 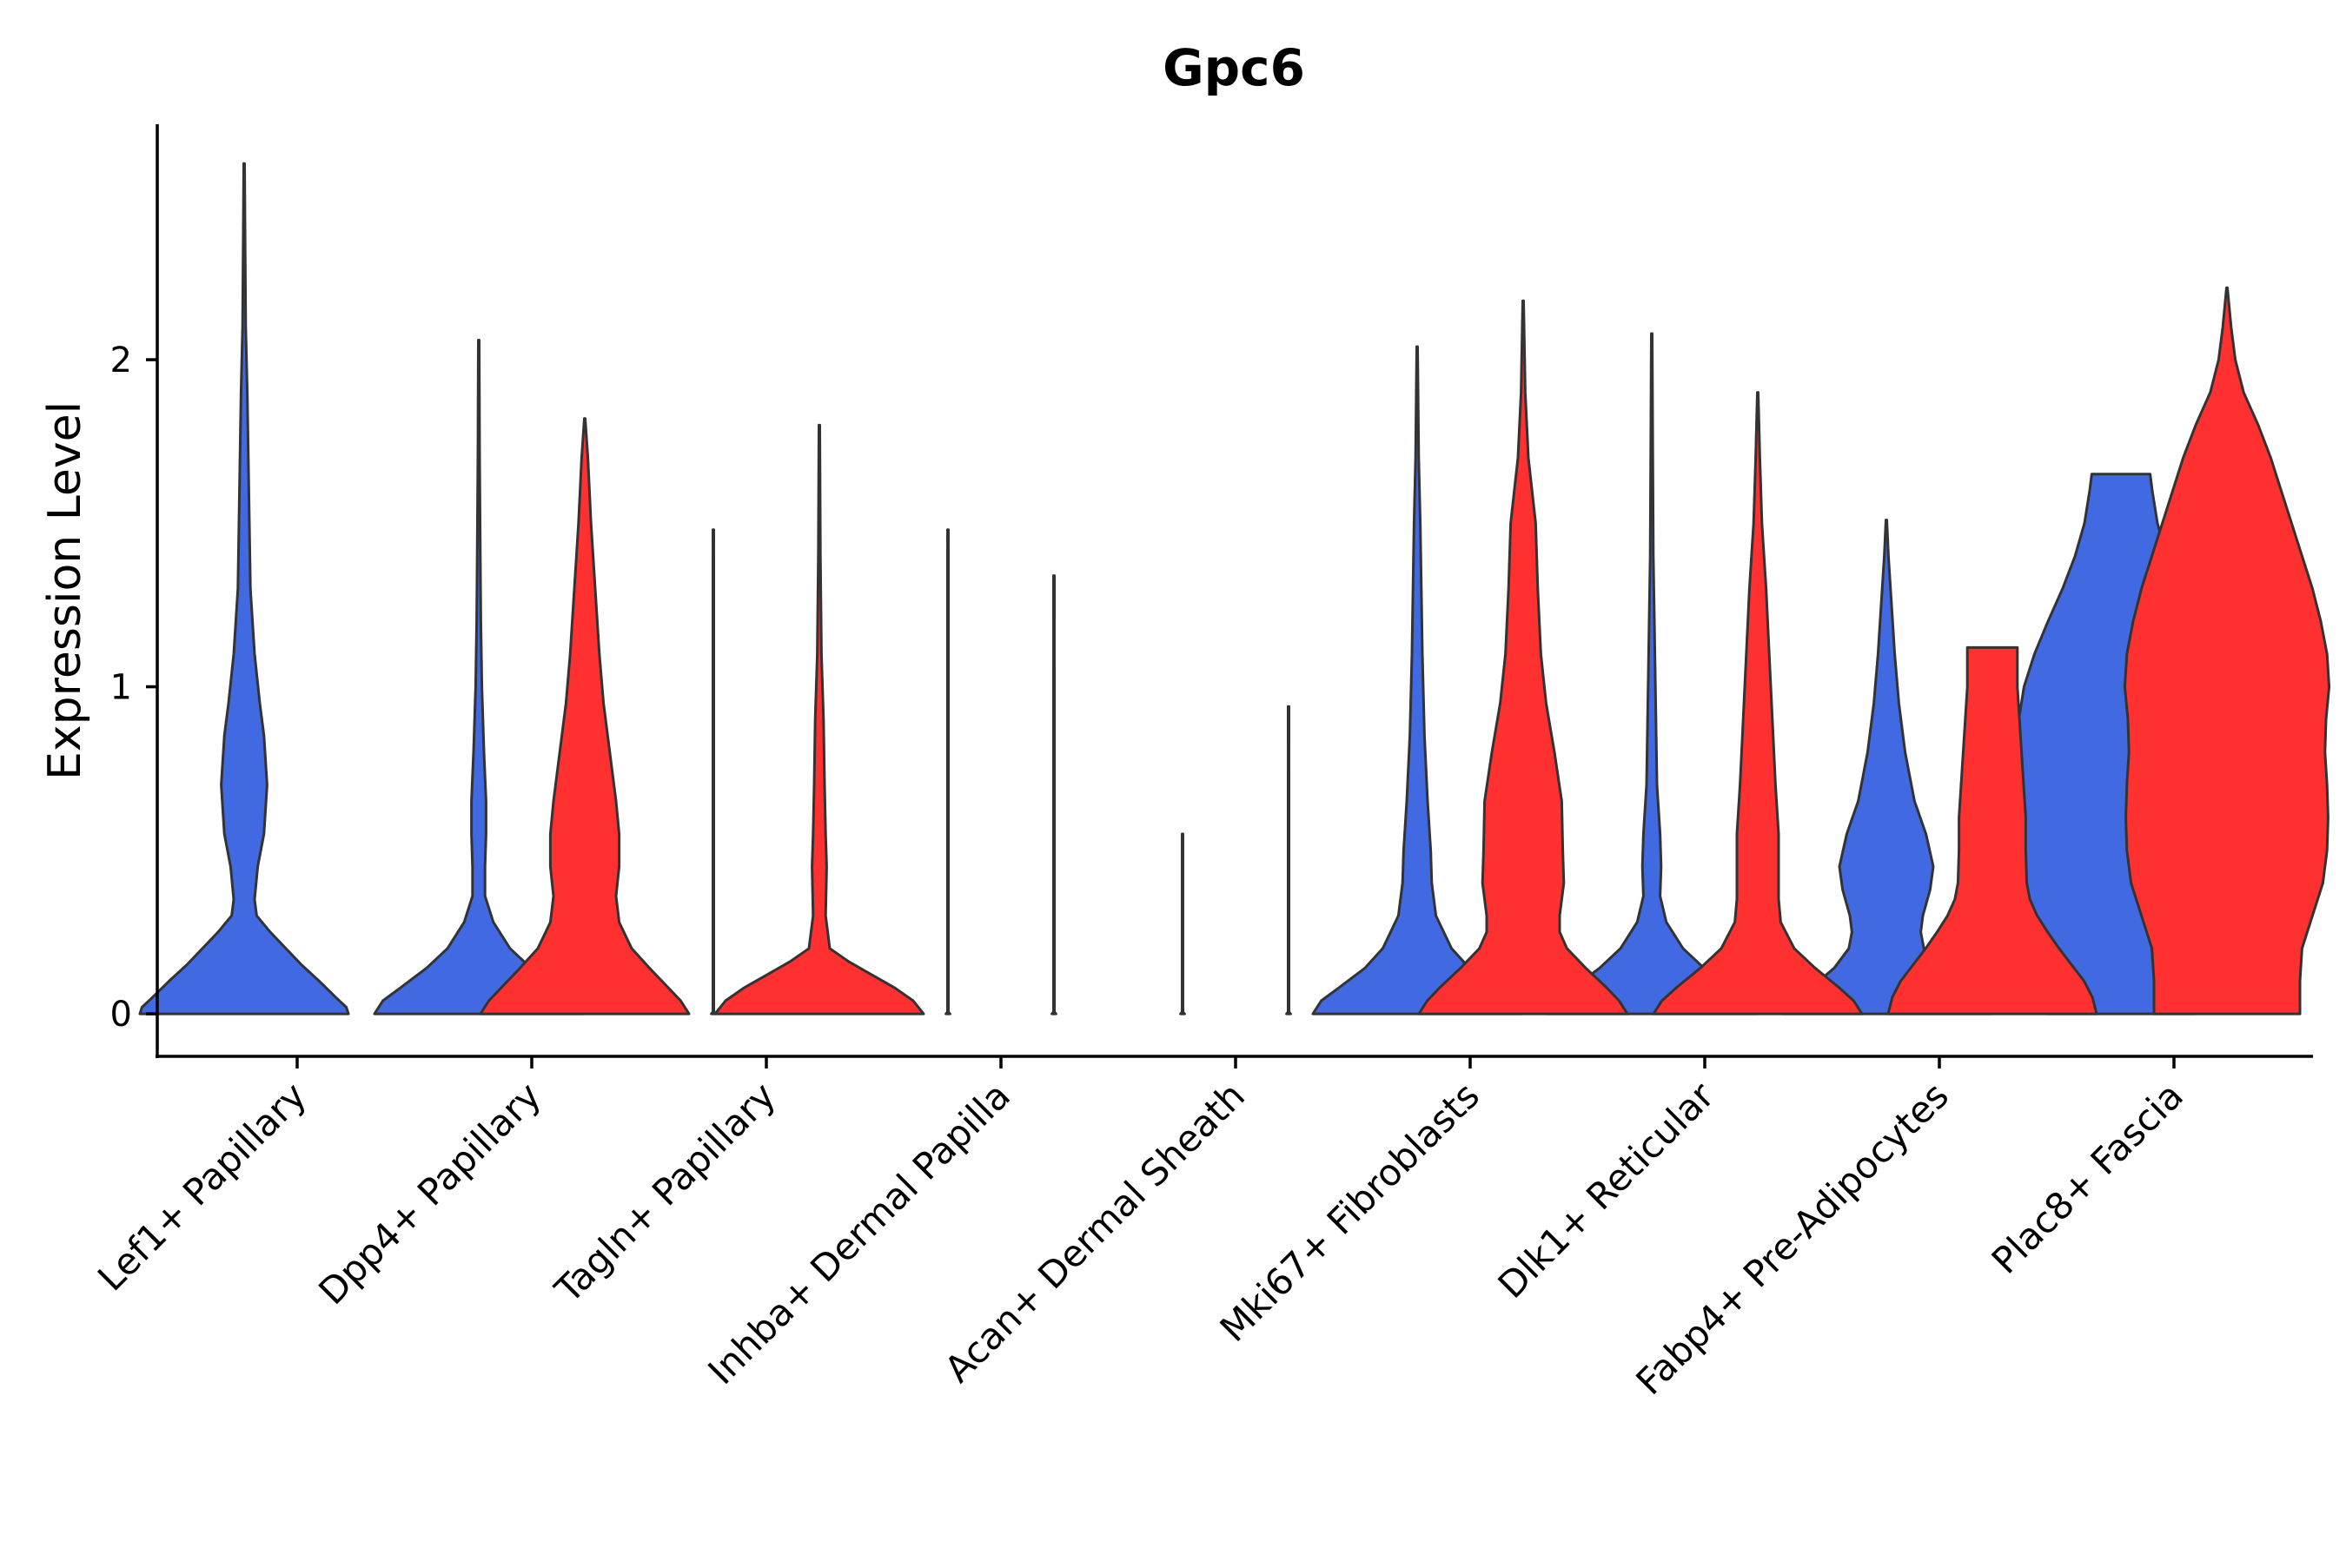 I want to click on x-tick-label-tagln-papillary: Tagln+ Papillary, so click(x=665, y=1192).